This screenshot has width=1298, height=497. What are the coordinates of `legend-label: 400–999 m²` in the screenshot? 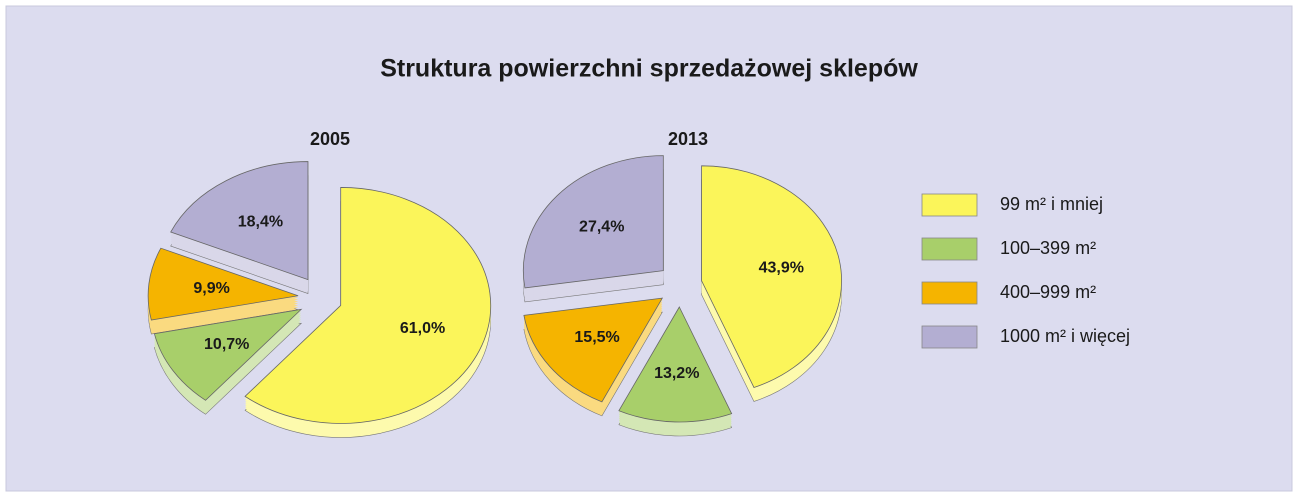 It's located at (1048, 292).